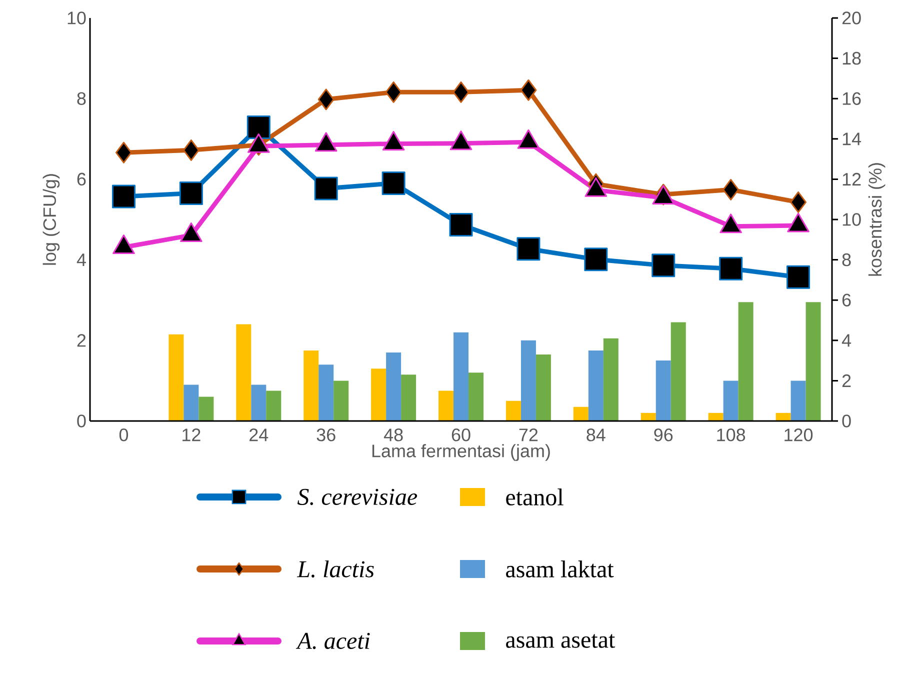 The width and height of the screenshot is (924, 693). What do you see at coordinates (461, 452) in the screenshot?
I see `x-axis-title: Lama fermentasi (jam)` at bounding box center [461, 452].